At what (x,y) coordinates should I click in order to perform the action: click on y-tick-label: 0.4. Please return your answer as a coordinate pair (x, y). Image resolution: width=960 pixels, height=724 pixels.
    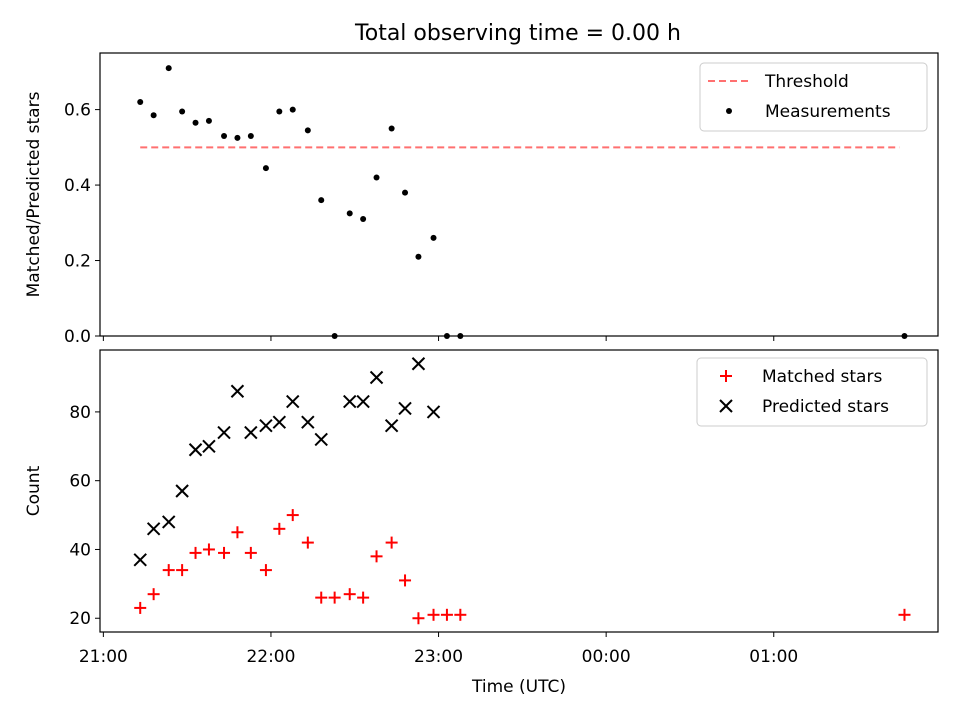
    Looking at the image, I should click on (77, 186).